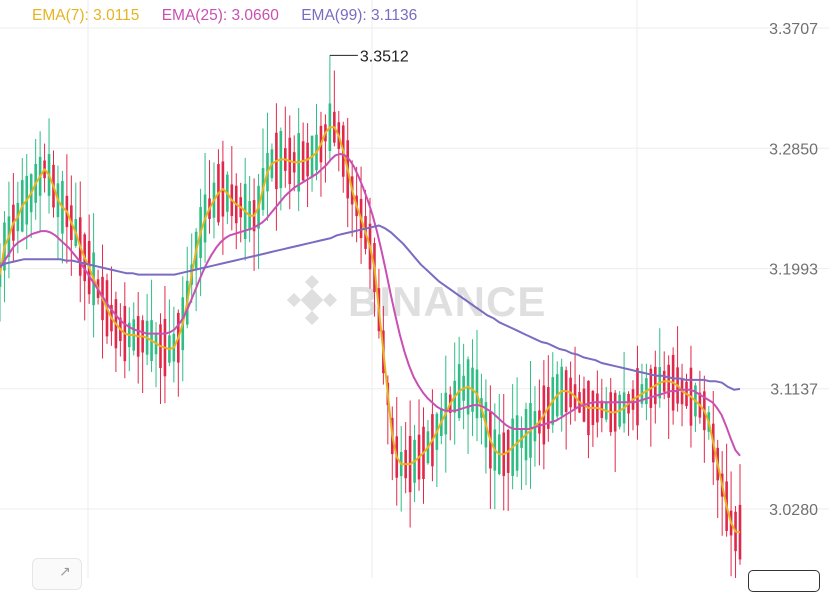  What do you see at coordinates (415, 300) in the screenshot?
I see `binance-watermark: BINANCE` at bounding box center [415, 300].